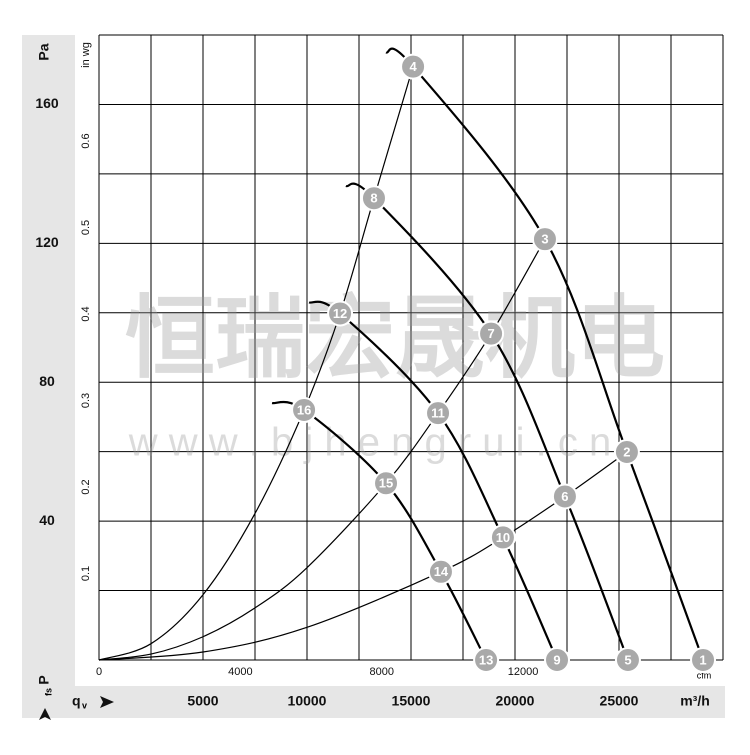 The image size is (750, 755). Describe the element at coordinates (44, 697) in the screenshot. I see `y-axis-name: P fs` at that location.